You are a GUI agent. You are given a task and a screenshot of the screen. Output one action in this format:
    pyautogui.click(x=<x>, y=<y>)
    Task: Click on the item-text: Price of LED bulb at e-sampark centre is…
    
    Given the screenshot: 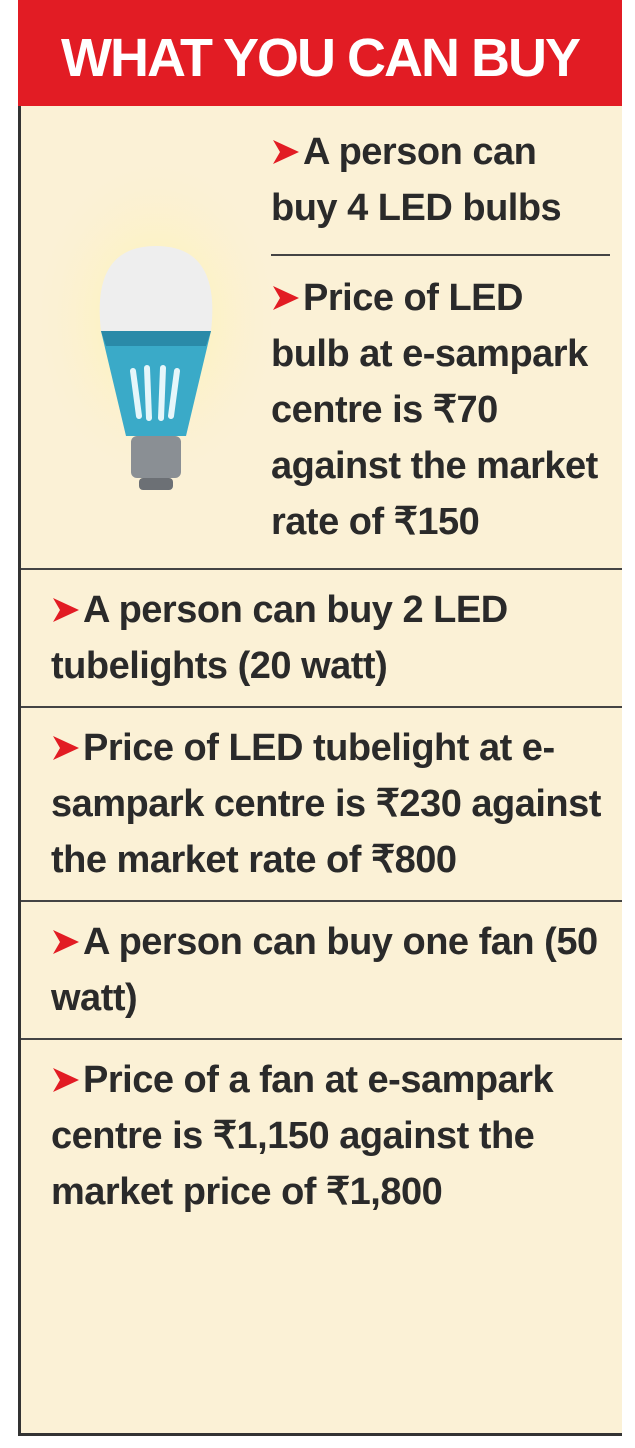 What is the action you would take?
    pyautogui.click(x=434, y=410)
    